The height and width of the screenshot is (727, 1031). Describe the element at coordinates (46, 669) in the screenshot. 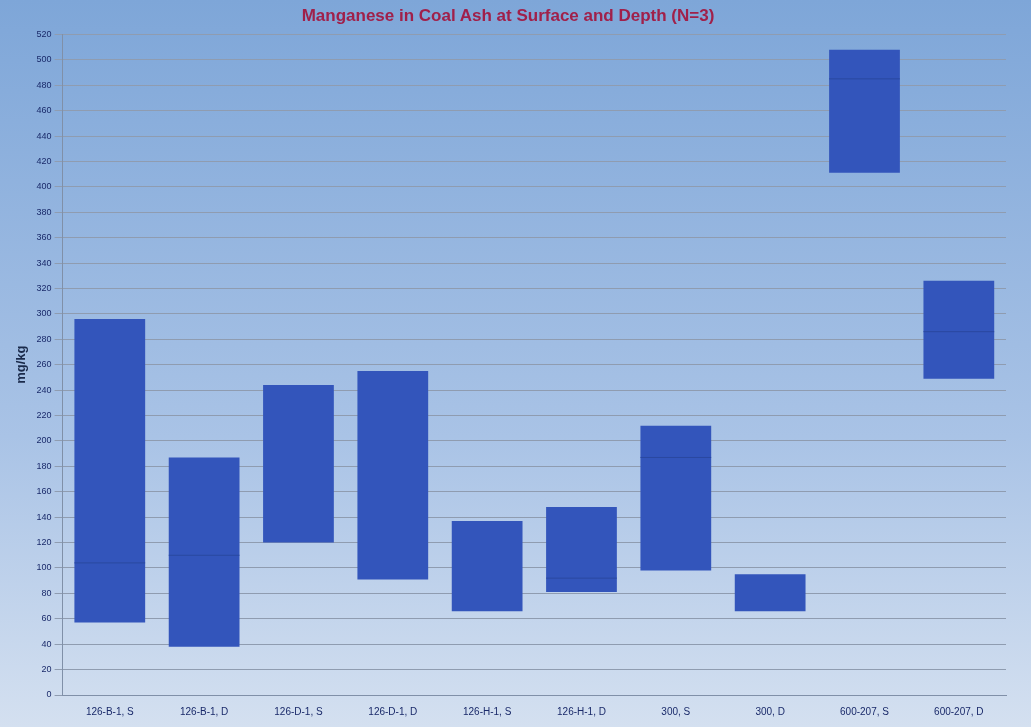

I see `y-tick-label: 20` at that location.